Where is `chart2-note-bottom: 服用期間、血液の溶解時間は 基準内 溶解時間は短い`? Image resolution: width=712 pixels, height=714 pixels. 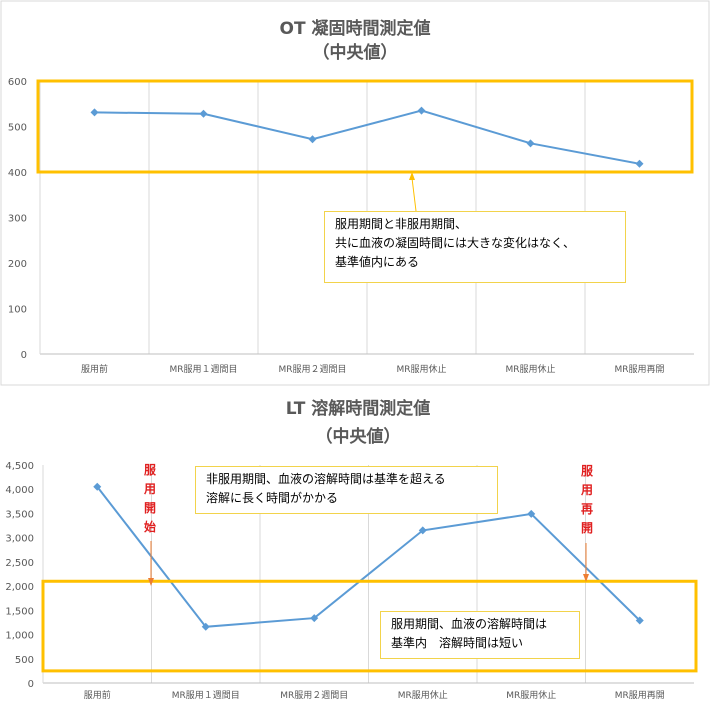 chart2-note-bottom: 服用期間、血液の溶解時間は 基準内 溶解時間は短い is located at coordinates (480, 635).